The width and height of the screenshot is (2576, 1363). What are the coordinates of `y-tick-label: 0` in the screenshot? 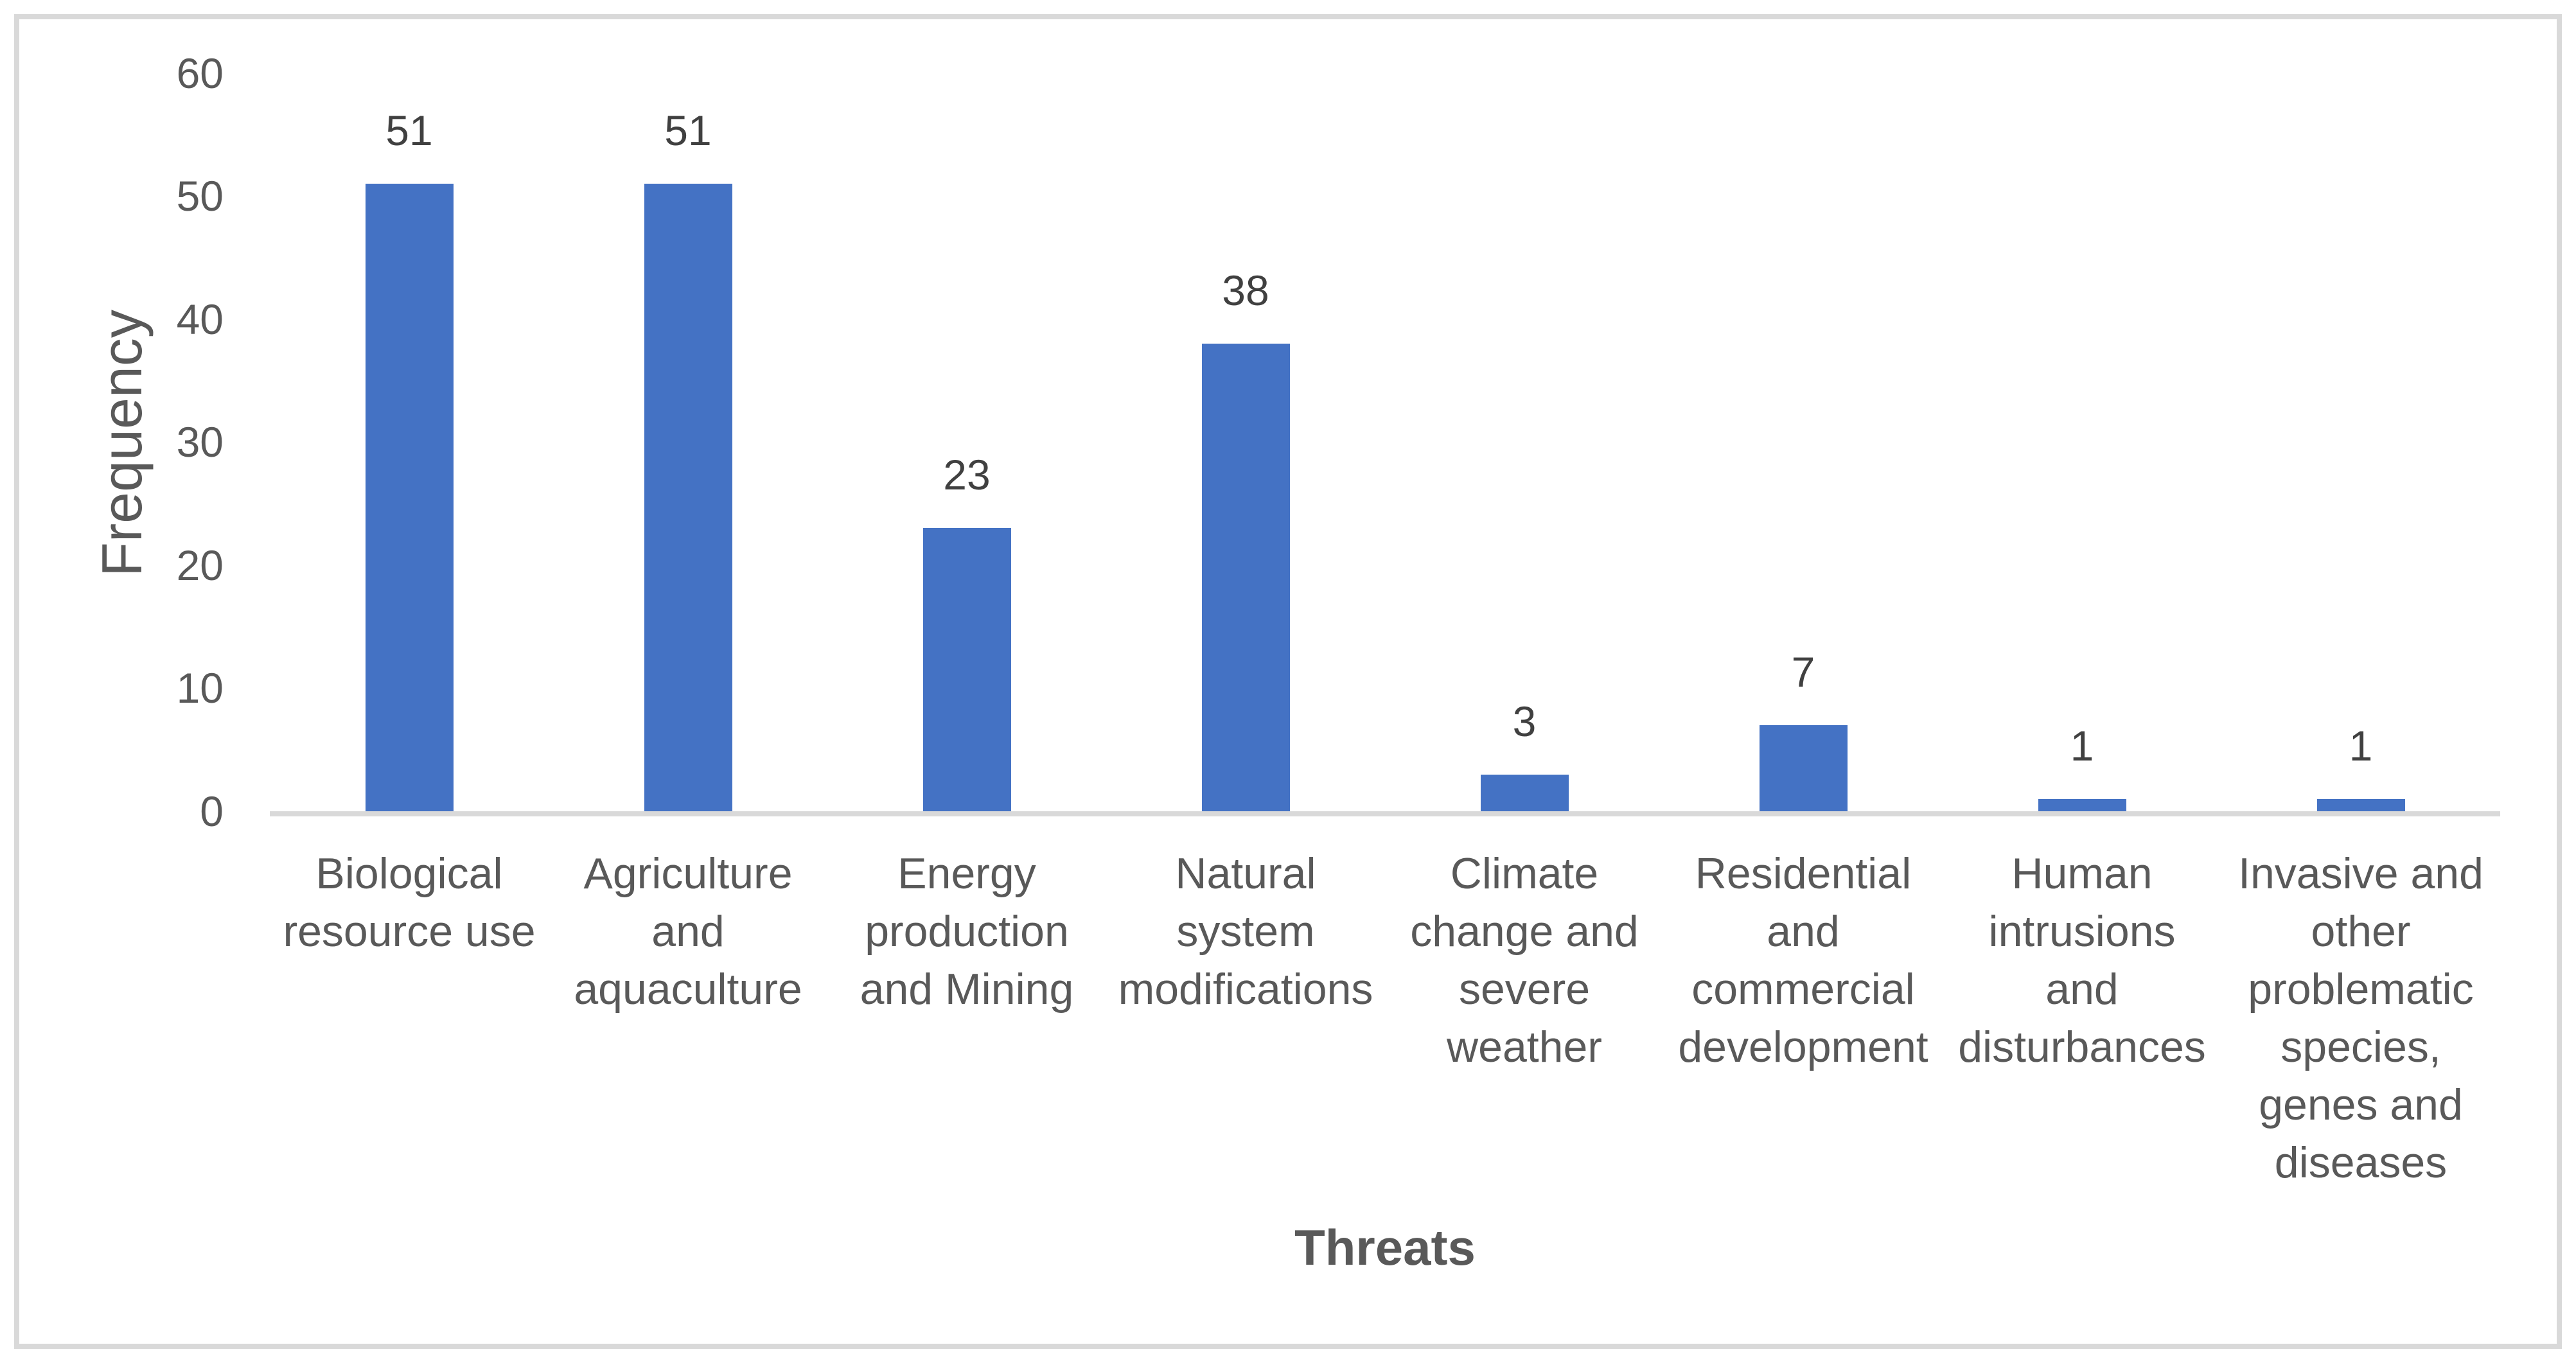 It's located at (212, 811).